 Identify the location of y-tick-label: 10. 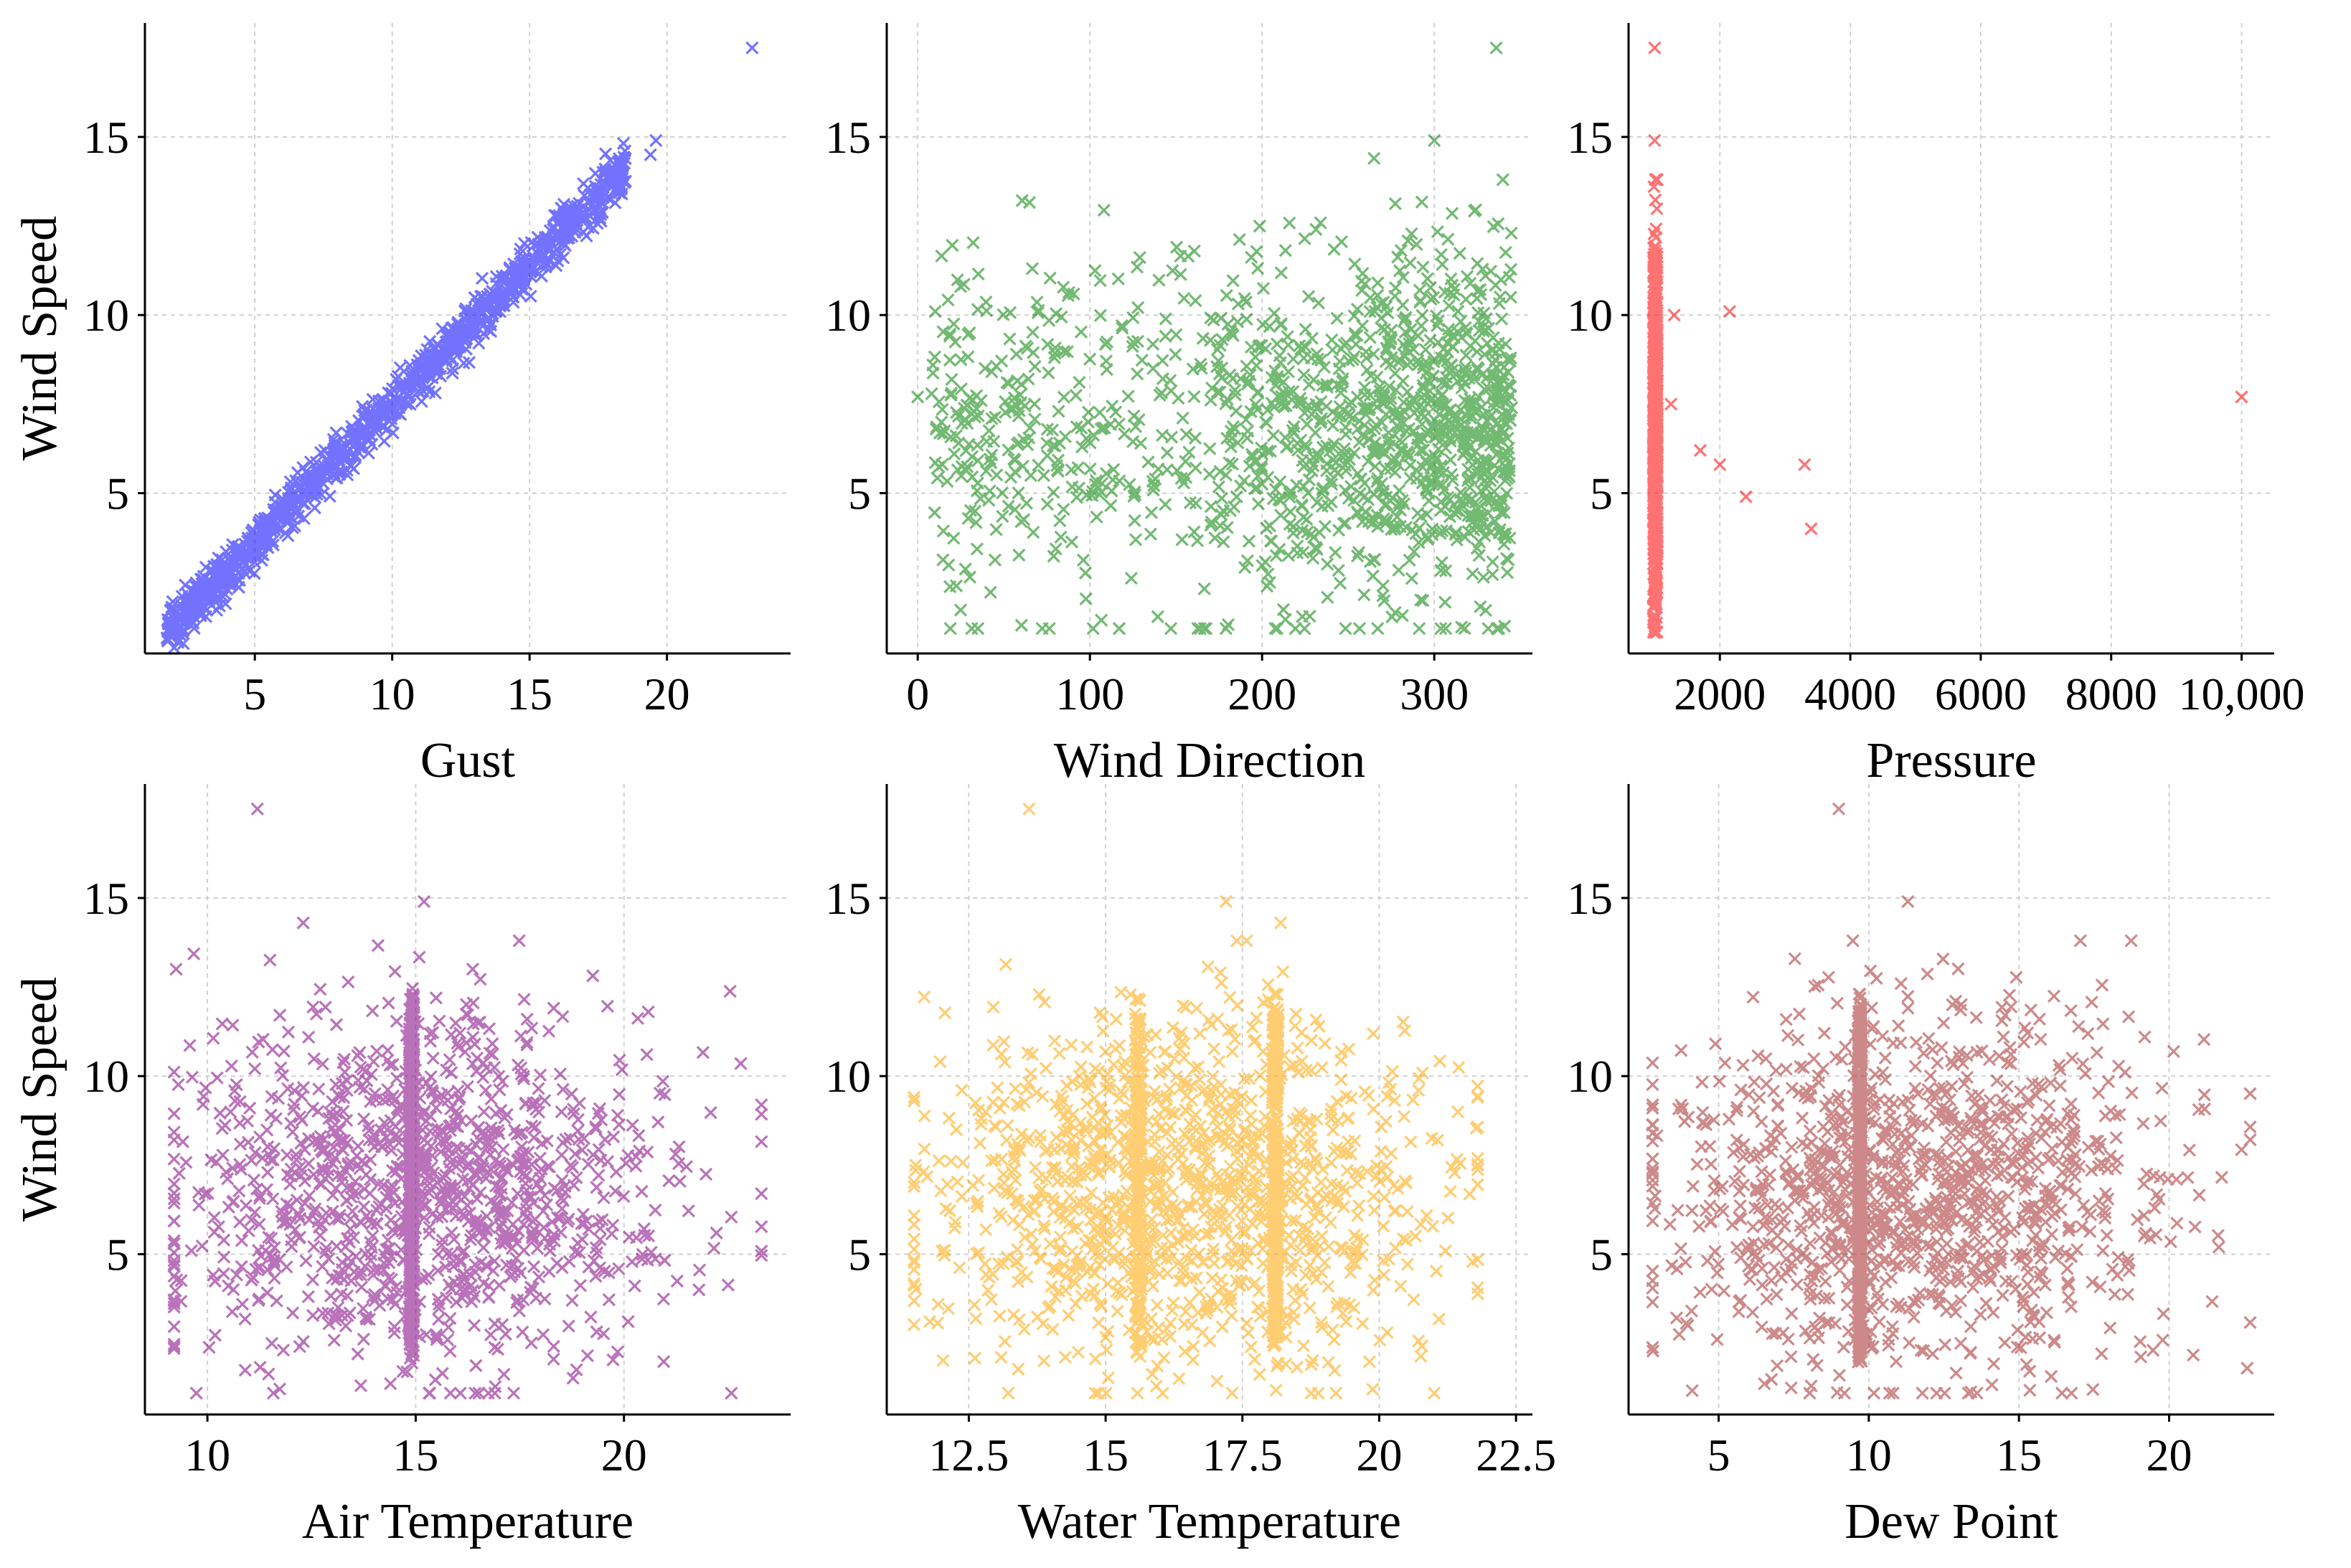
(1590, 316).